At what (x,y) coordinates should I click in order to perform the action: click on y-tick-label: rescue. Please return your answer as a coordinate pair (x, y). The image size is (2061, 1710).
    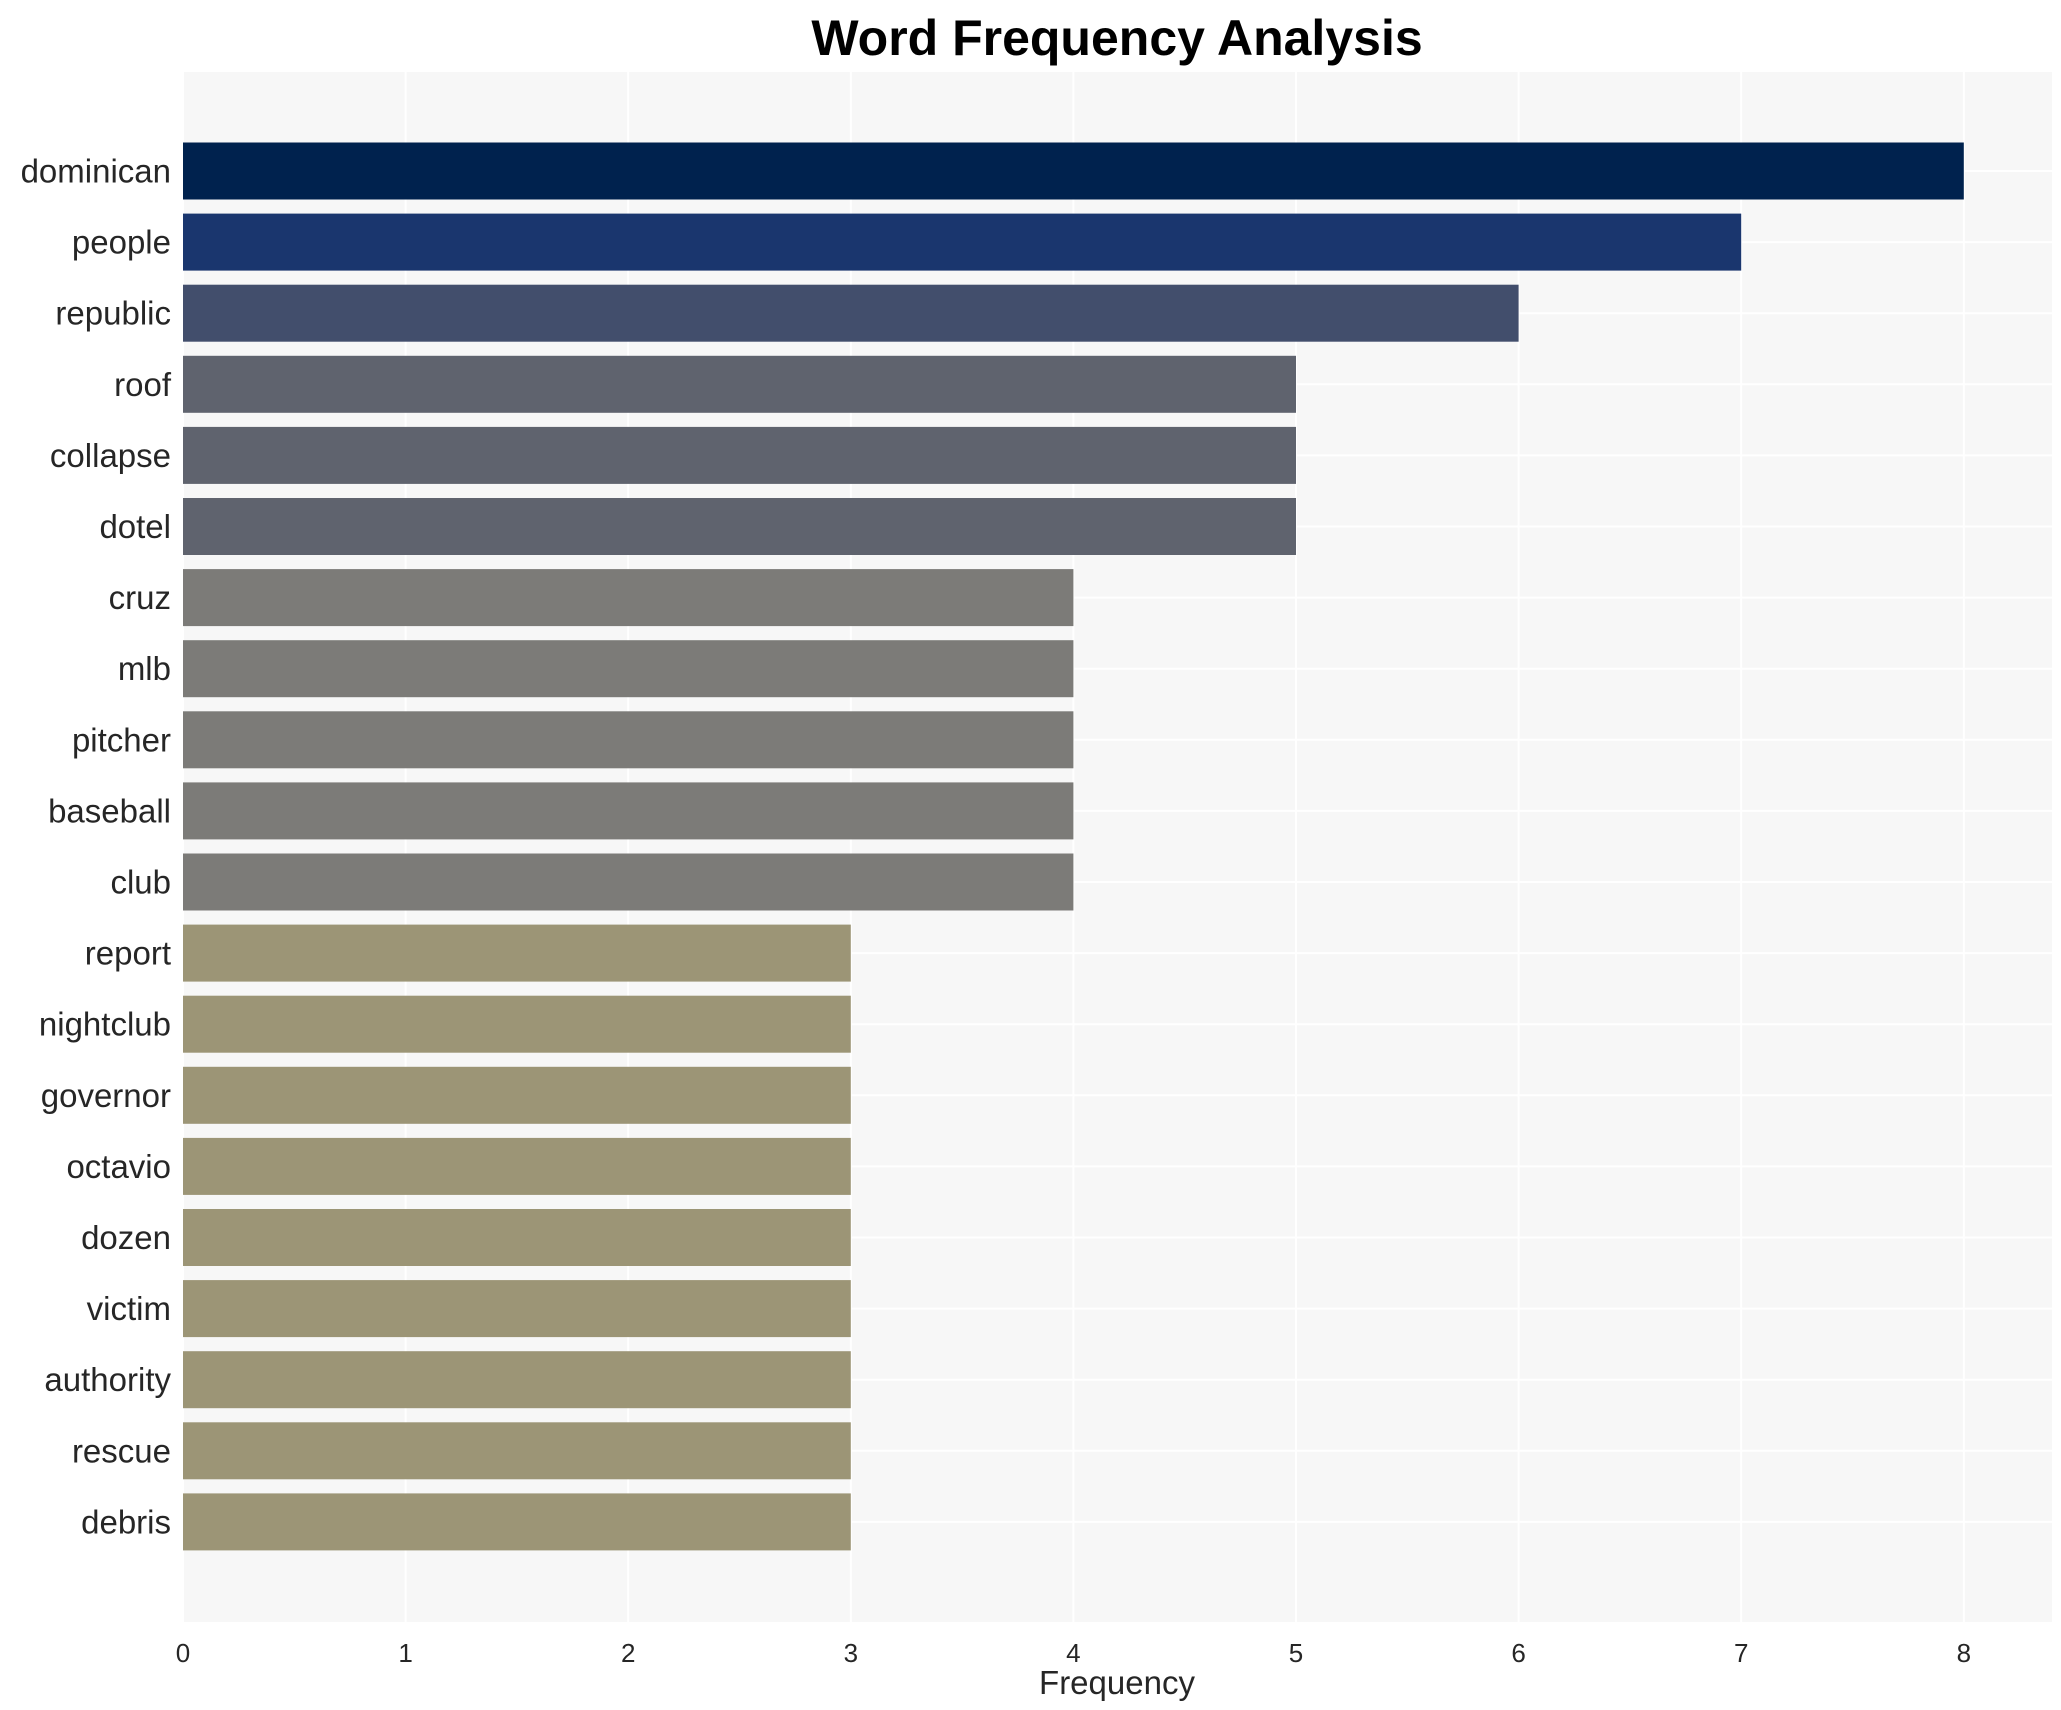
    Looking at the image, I should click on (121, 1450).